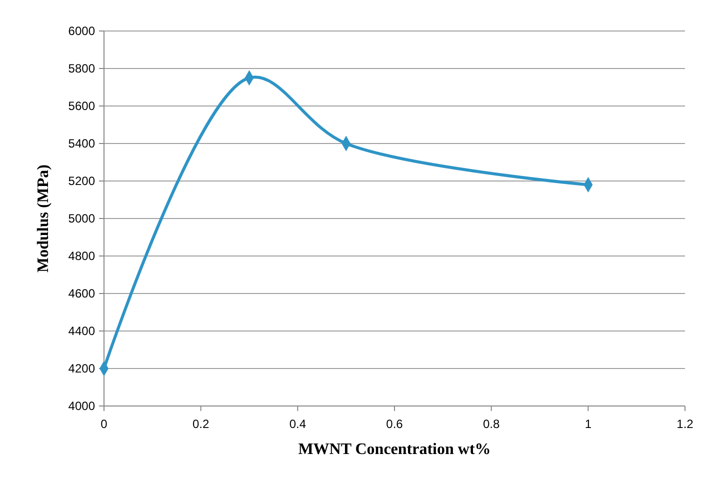 This screenshot has width=701, height=478. Describe the element at coordinates (201, 424) in the screenshot. I see `x-tick-label: 0.2` at that location.